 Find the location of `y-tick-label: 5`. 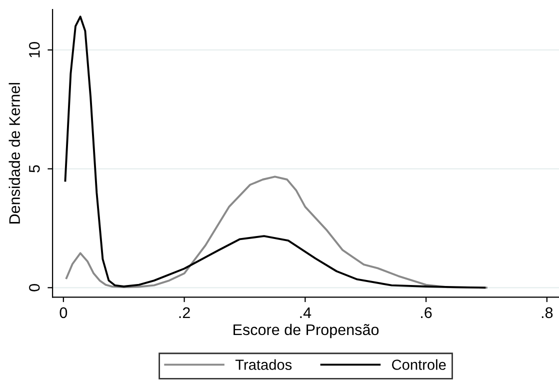

y-tick-label: 5 is located at coordinates (34, 168).